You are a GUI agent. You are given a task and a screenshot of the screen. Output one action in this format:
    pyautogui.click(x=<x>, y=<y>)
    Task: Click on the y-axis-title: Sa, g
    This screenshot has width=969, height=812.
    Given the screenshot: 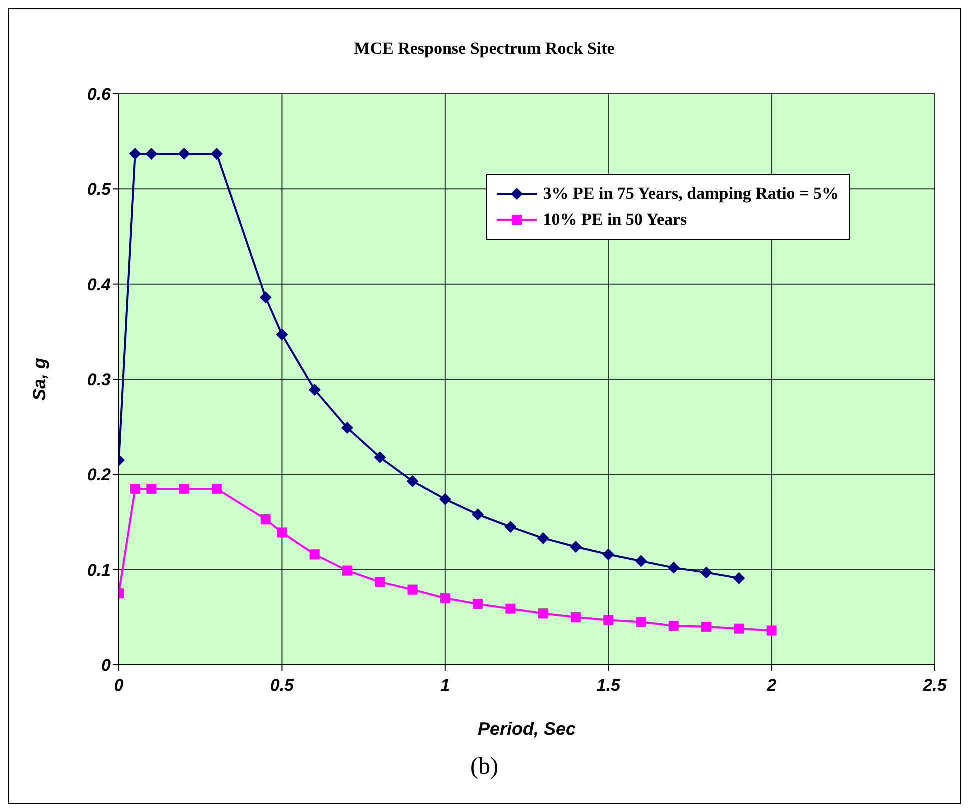 What is the action you would take?
    pyautogui.click(x=39, y=380)
    